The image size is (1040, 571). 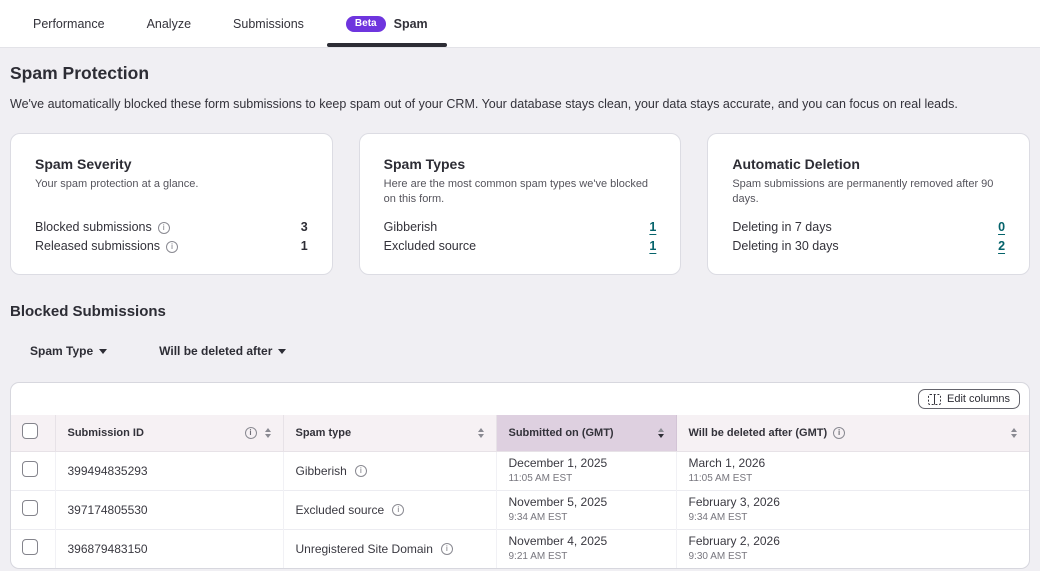 What do you see at coordinates (98, 246) in the screenshot?
I see `stat-label-text: Released submissions` at bounding box center [98, 246].